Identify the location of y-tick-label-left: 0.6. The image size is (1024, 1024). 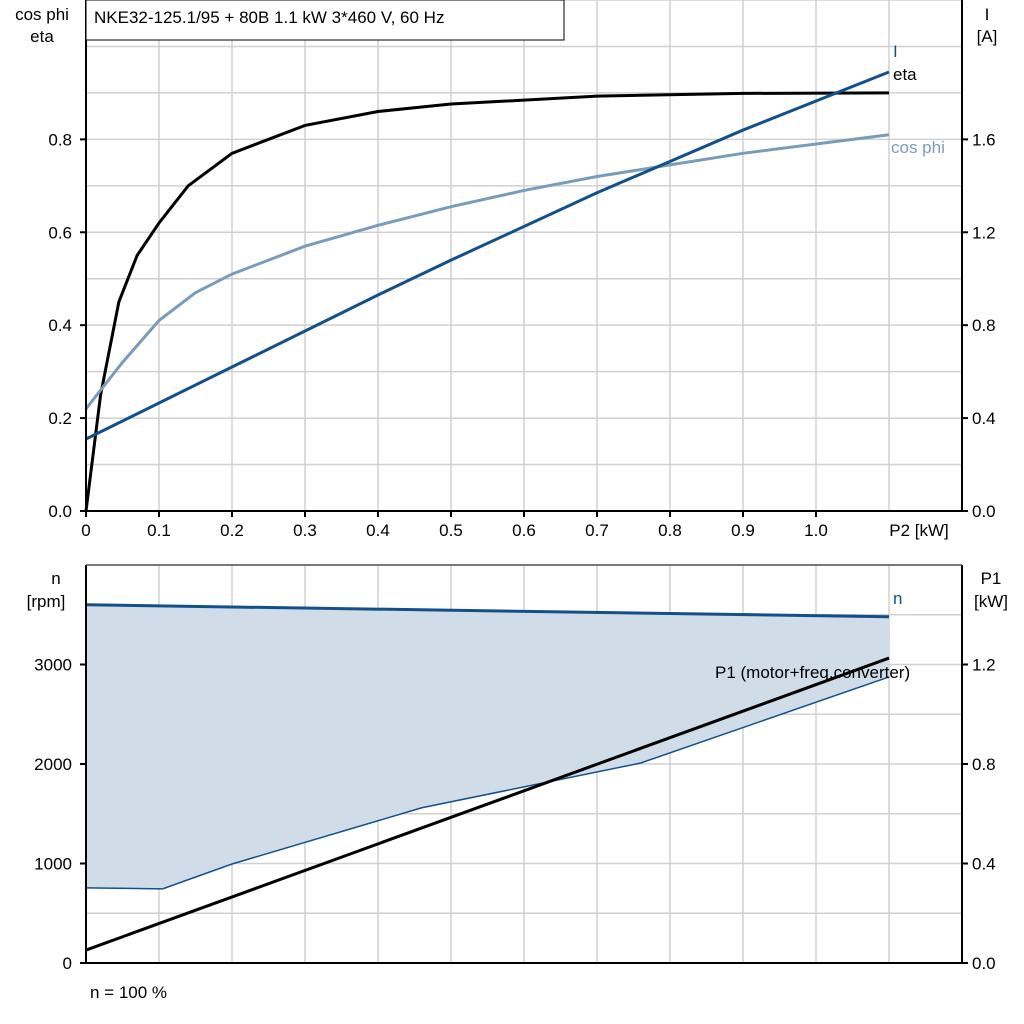
(60, 232).